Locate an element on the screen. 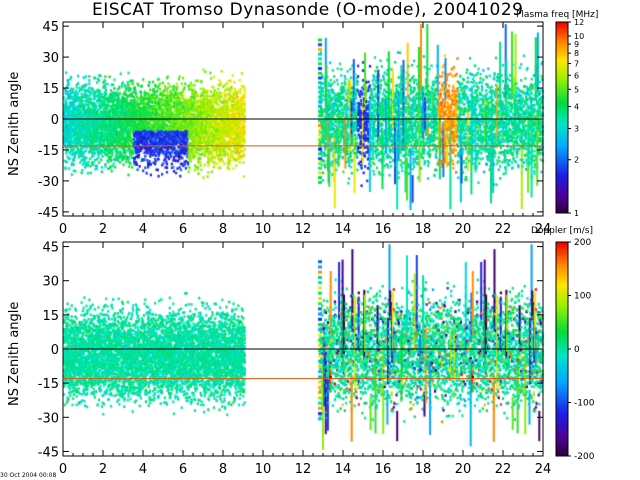 The height and width of the screenshot is (480, 640). colorbar-tick-label: -200 is located at coordinates (584, 457).